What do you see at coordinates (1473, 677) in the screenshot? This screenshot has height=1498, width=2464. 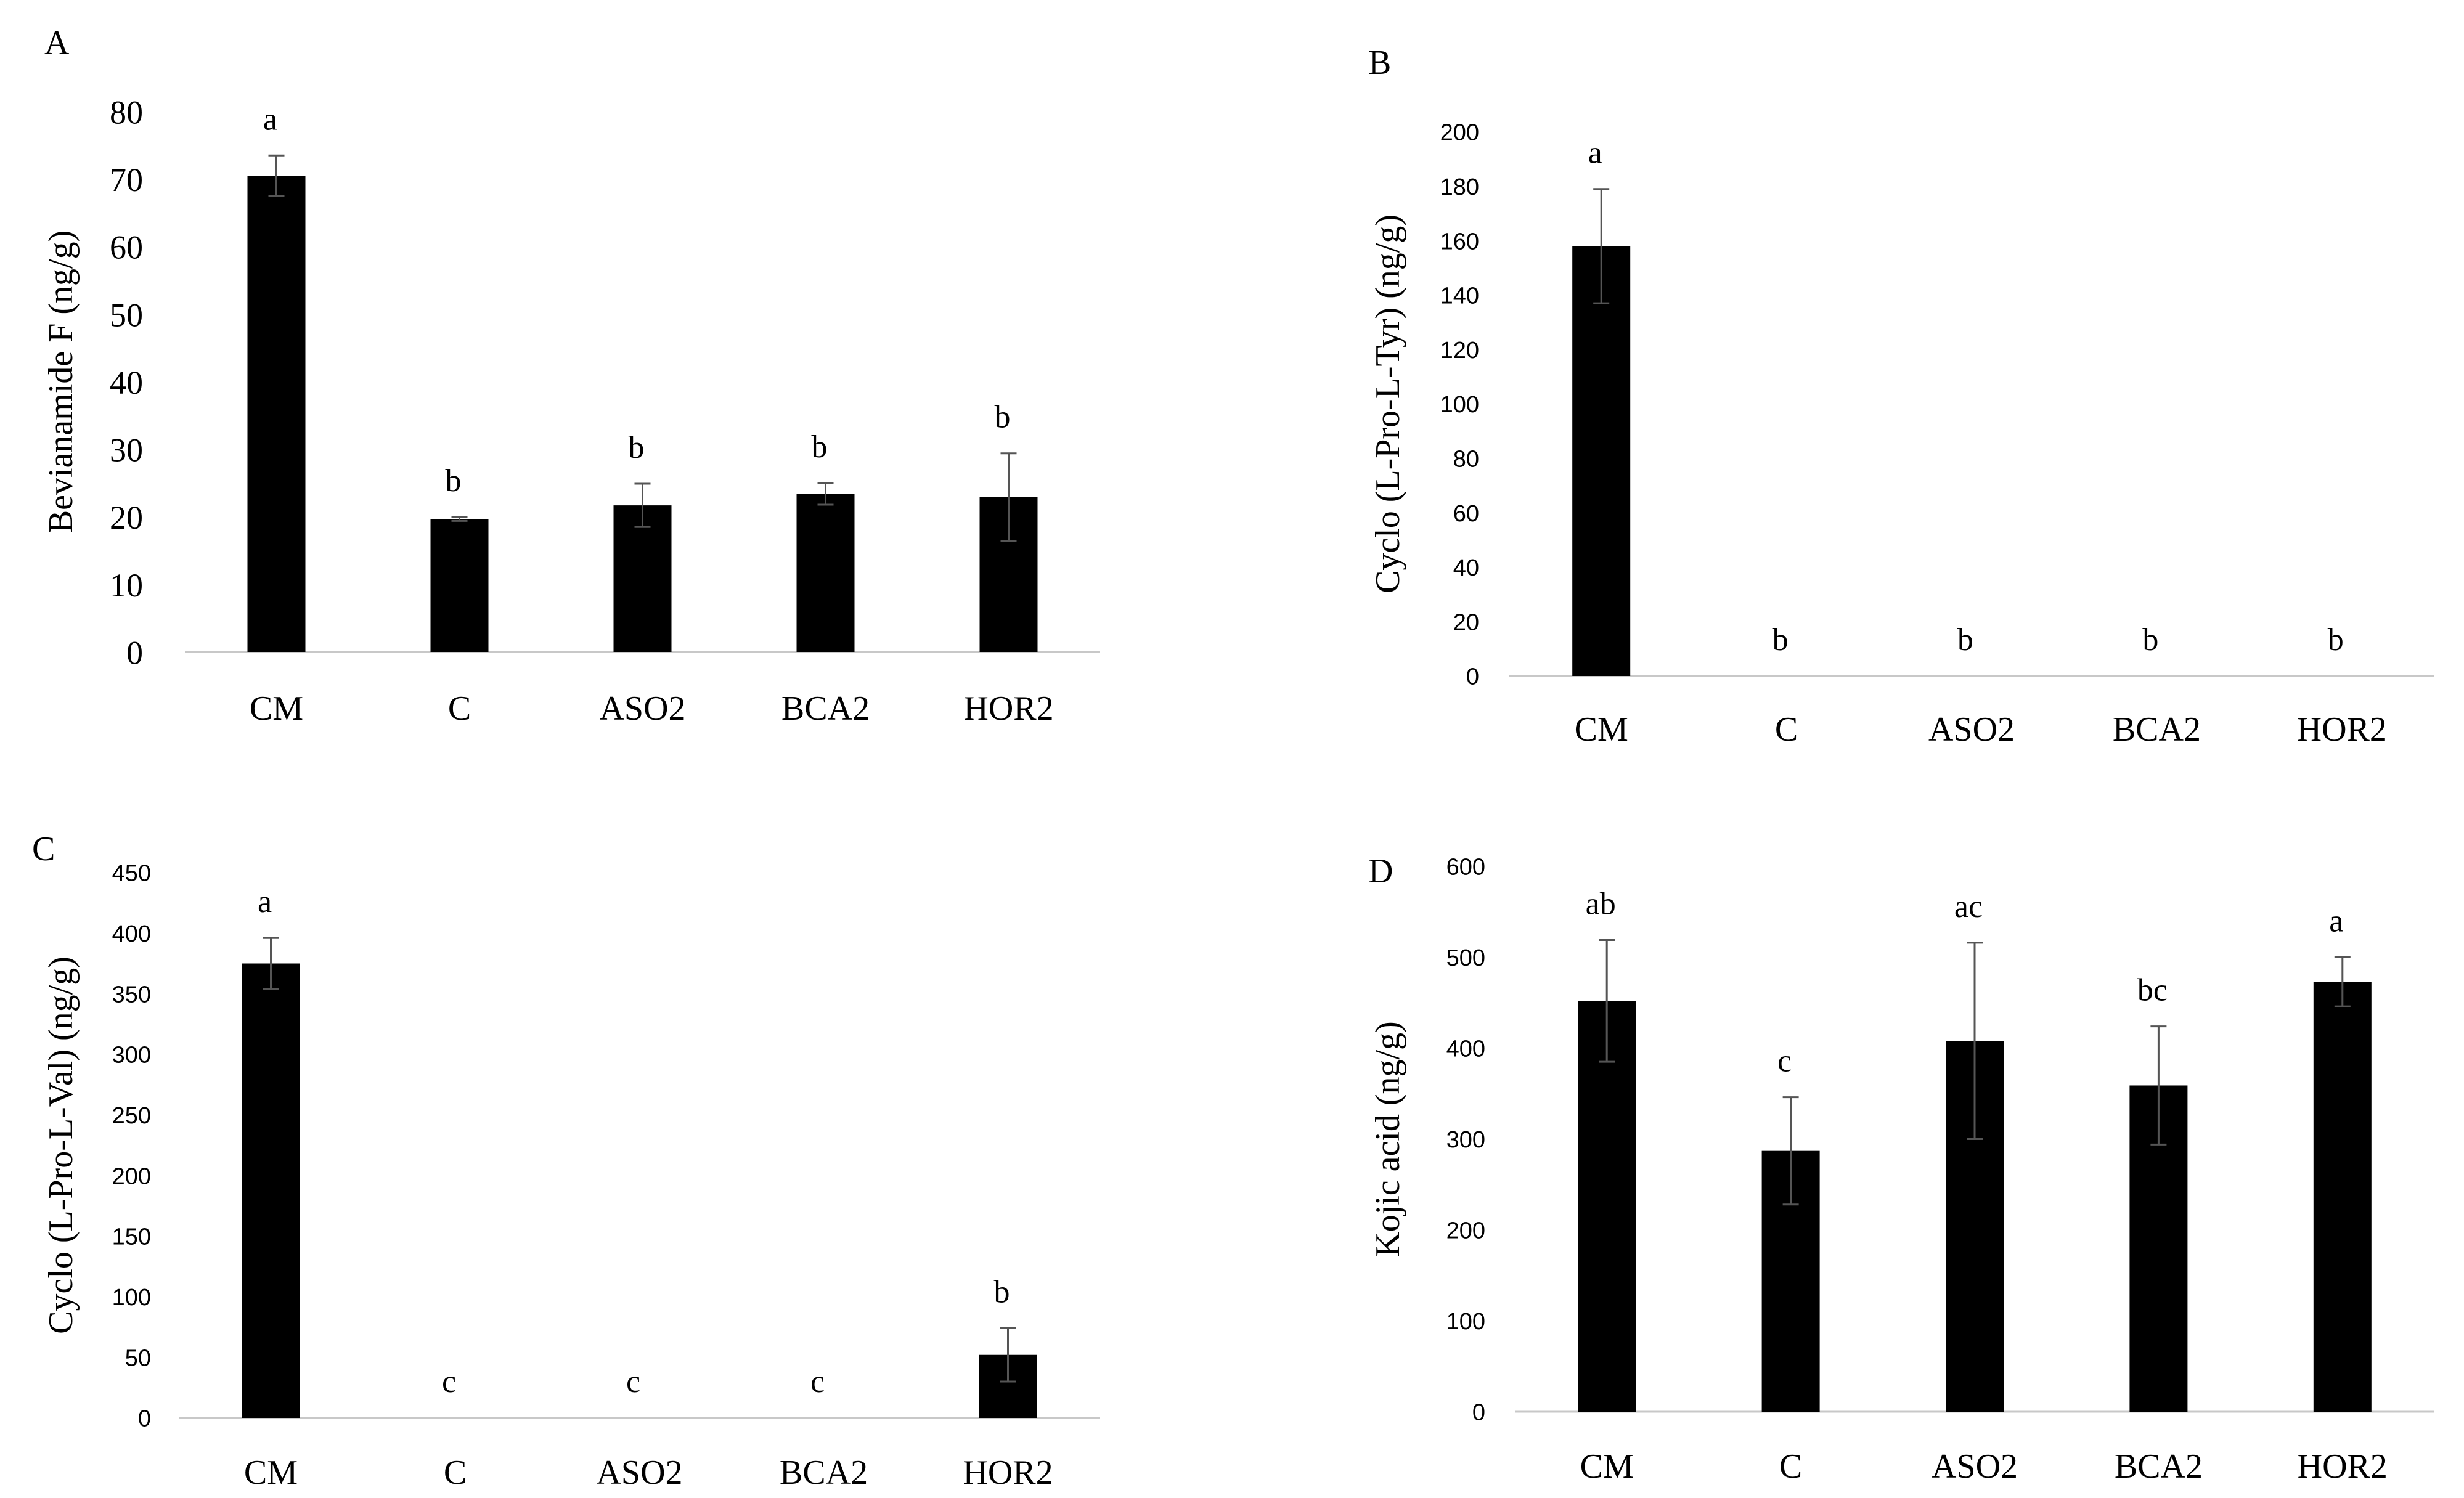 I see `y-tick-label-b: 0` at bounding box center [1473, 677].